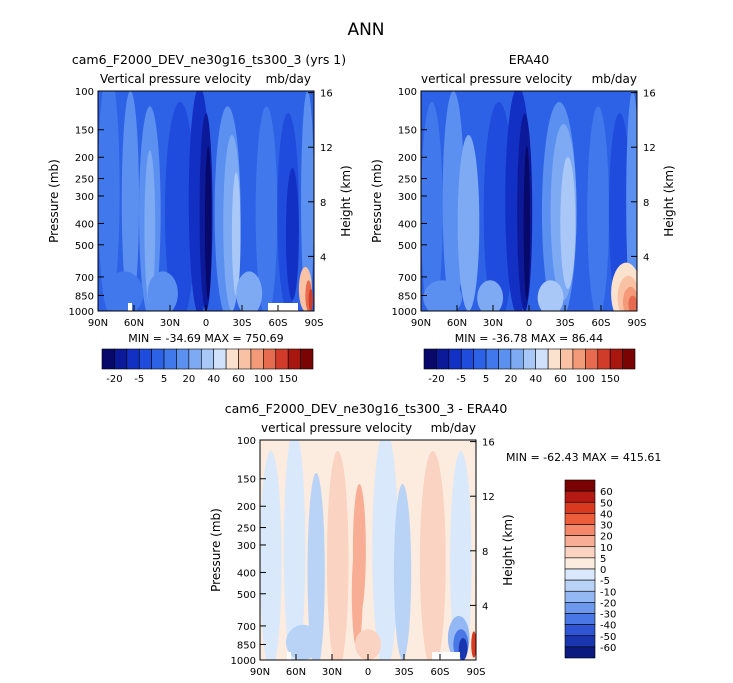  Describe the element at coordinates (421, 323) in the screenshot. I see `x-tick-label: 90N` at that location.